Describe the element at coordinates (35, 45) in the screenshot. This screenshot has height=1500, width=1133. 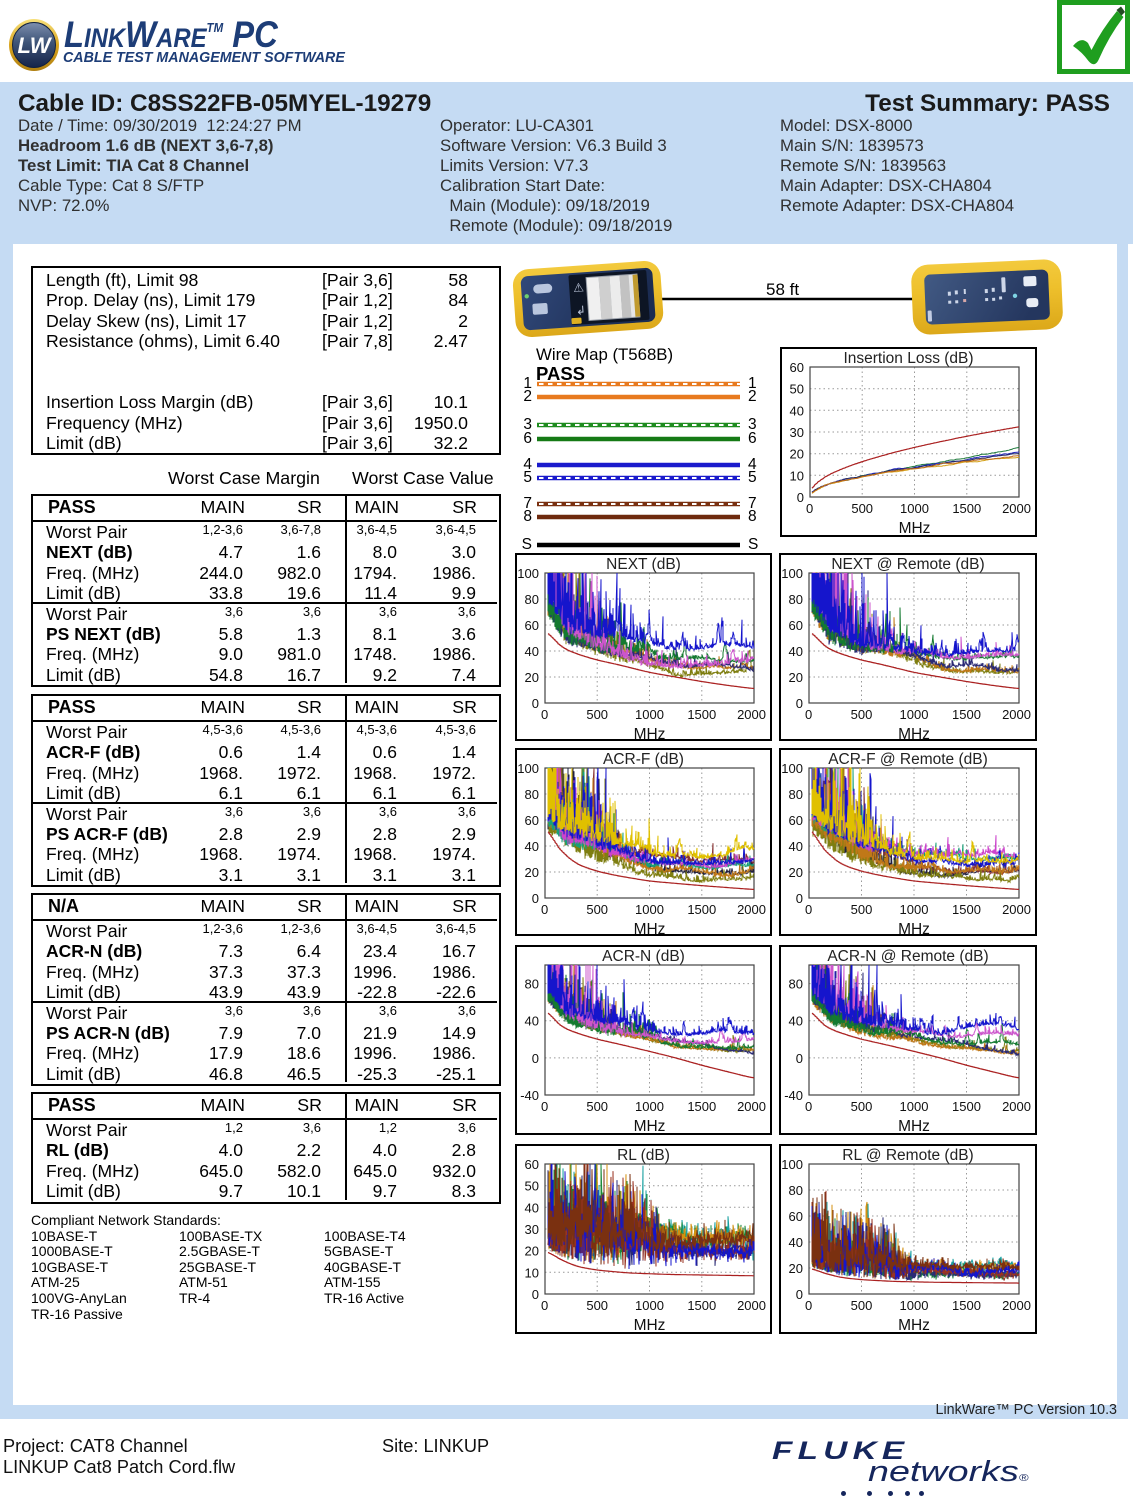
I see `svg-text: LW` at that location.